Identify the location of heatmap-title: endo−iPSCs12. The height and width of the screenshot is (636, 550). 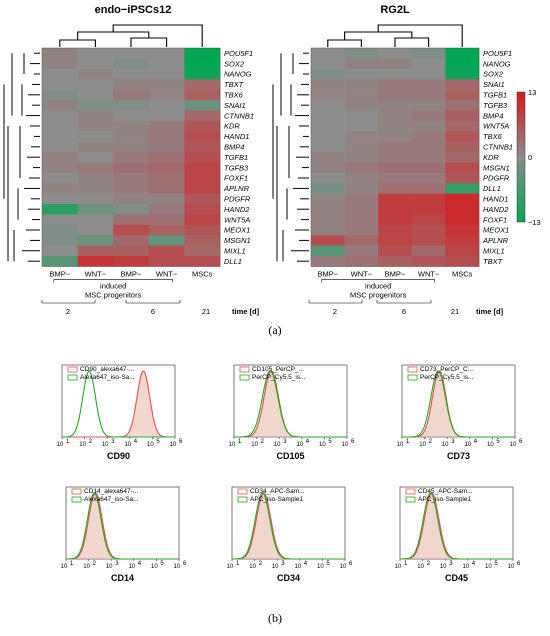
(133, 10).